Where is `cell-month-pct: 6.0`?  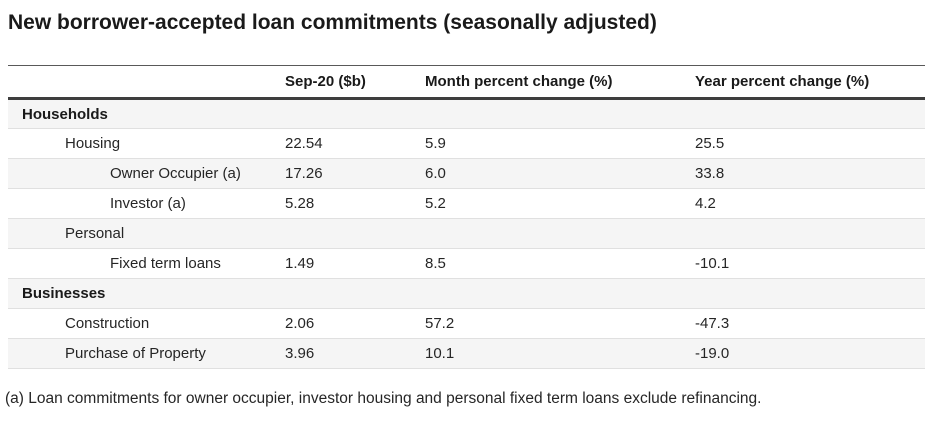
cell-month-pct: 6.0 is located at coordinates (435, 173).